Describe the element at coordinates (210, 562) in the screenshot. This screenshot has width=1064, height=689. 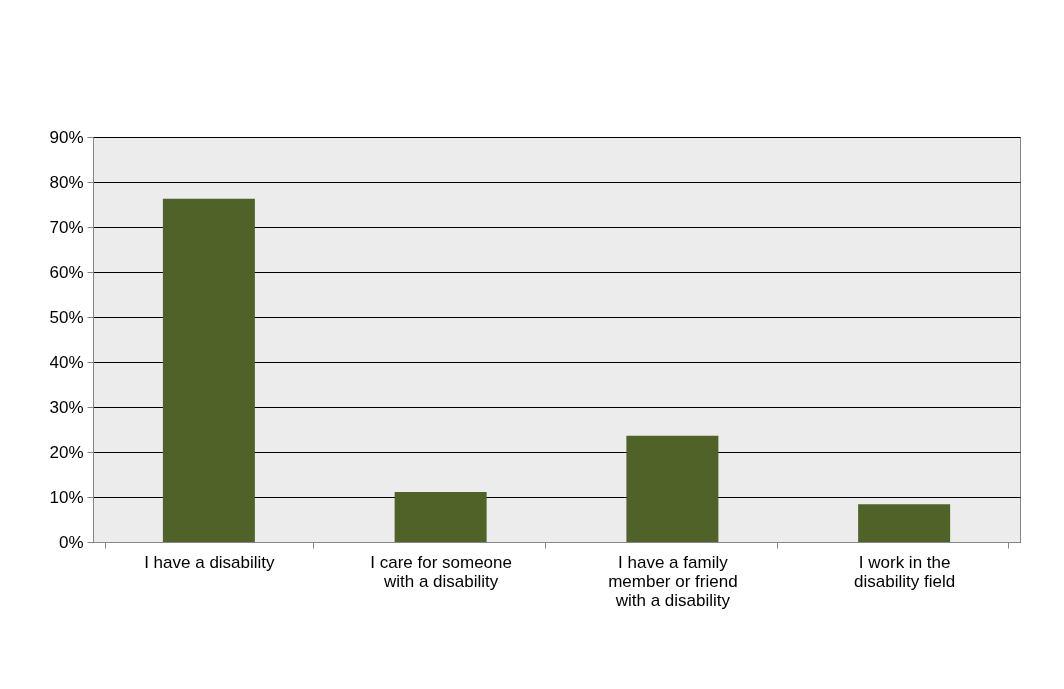
I see `x-tick-label: I have a disability` at that location.